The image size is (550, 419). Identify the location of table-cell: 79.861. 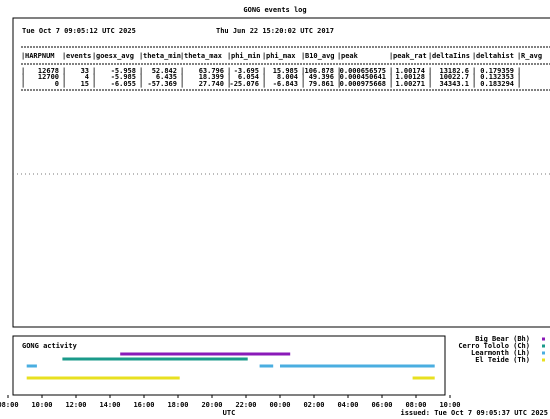
(321, 84).